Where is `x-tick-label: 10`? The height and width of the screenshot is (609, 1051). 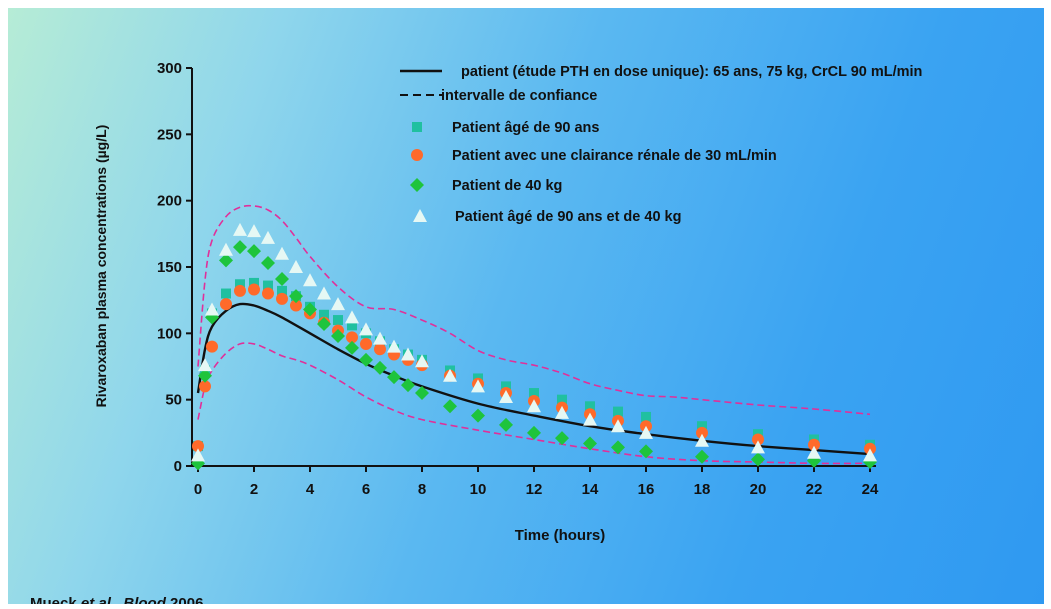 x-tick-label: 10 is located at coordinates (478, 489).